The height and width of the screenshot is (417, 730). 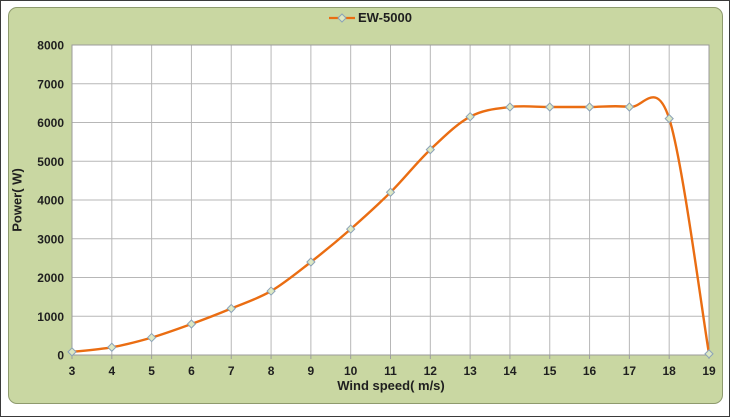 What do you see at coordinates (50, 239) in the screenshot?
I see `svg-text: 3000` at bounding box center [50, 239].